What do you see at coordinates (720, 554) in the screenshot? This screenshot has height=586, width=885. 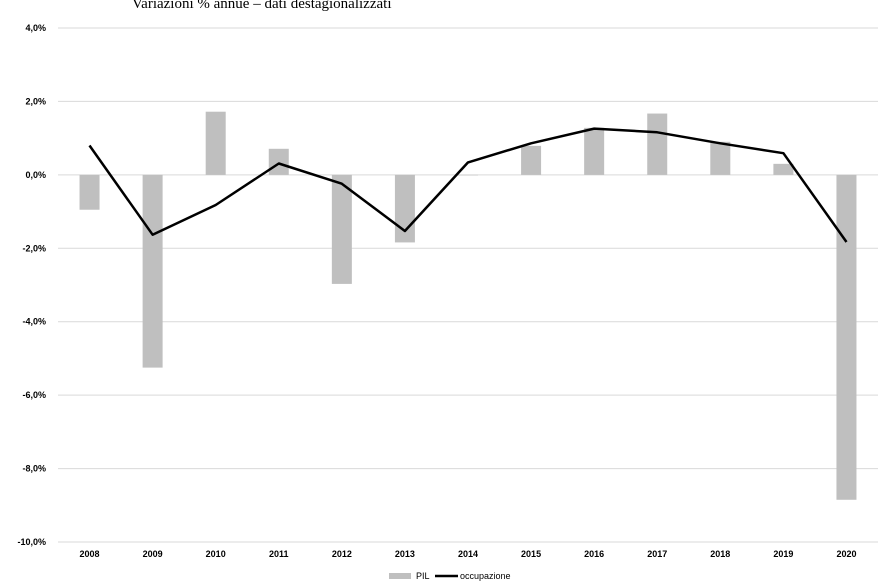 I see `x-tick-label: 2018` at bounding box center [720, 554].